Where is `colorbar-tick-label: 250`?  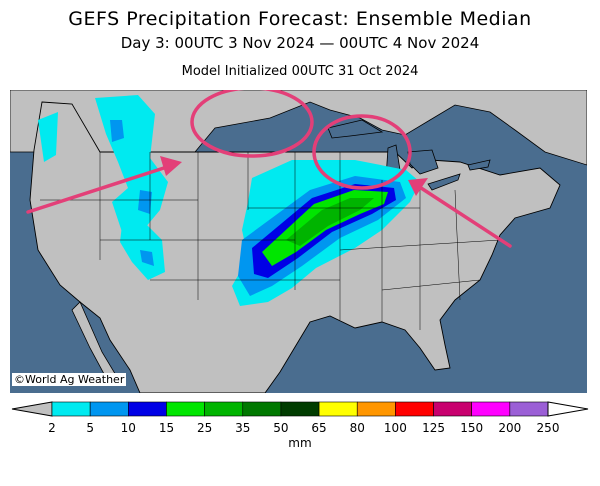
colorbar-tick-label: 250 is located at coordinates (548, 428).